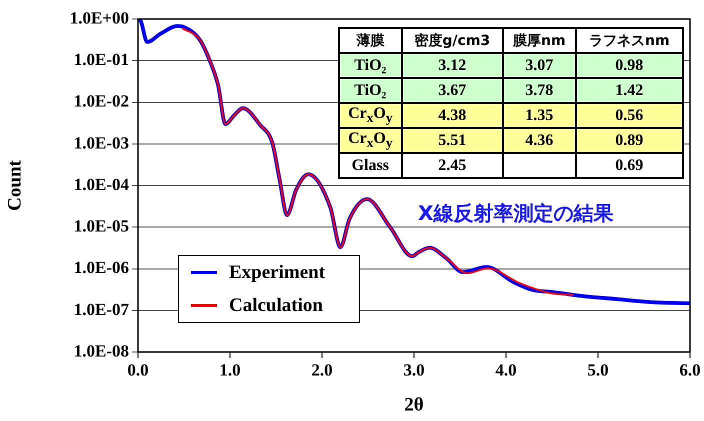  Describe the element at coordinates (629, 115) in the screenshot. I see `annotation: 0.56` at that location.